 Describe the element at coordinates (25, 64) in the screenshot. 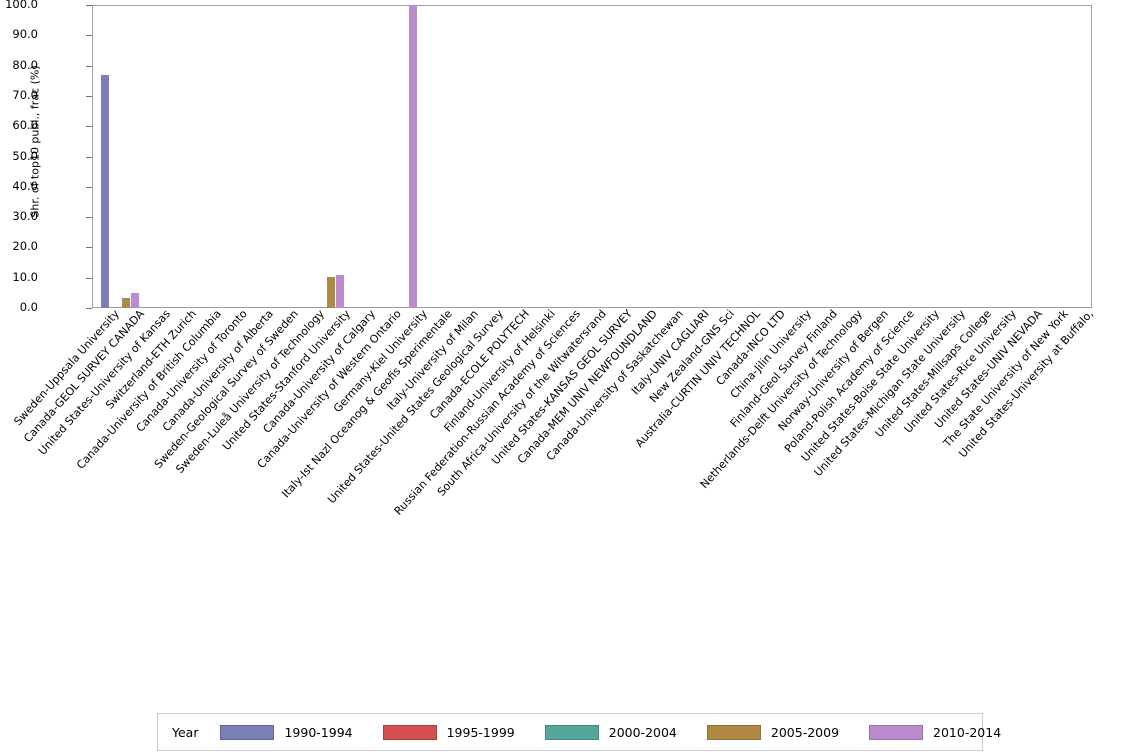

I see `y-tick-label: 80.0` at that location.